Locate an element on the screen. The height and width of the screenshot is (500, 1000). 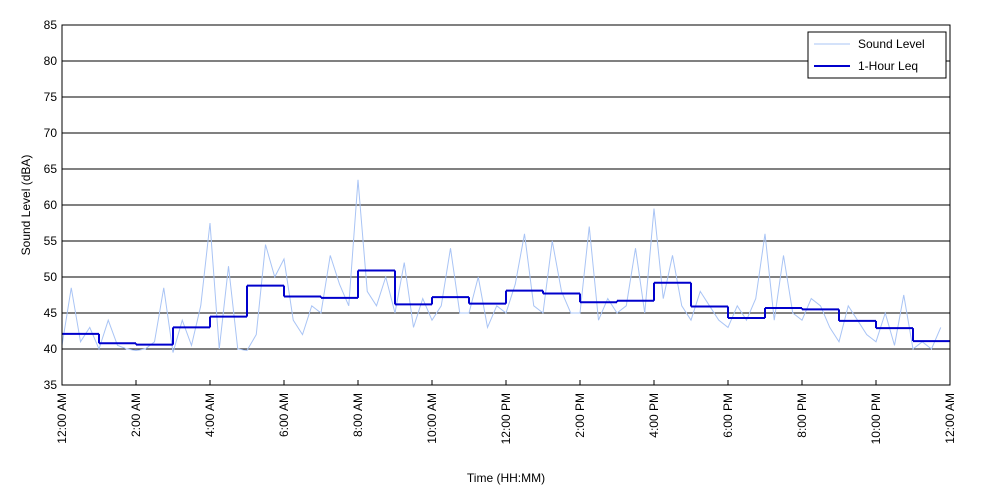
y-tick-label: 80 is located at coordinates (51, 61).